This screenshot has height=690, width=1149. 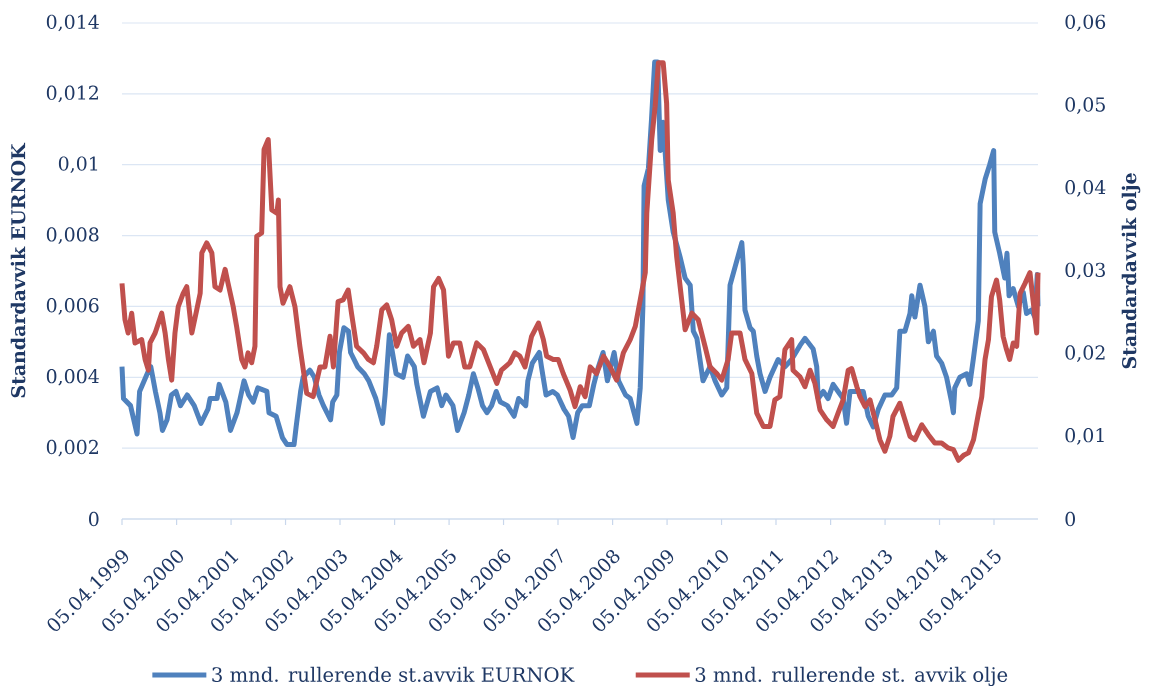 I want to click on y-tick-label: 0,002, so click(x=72, y=448).